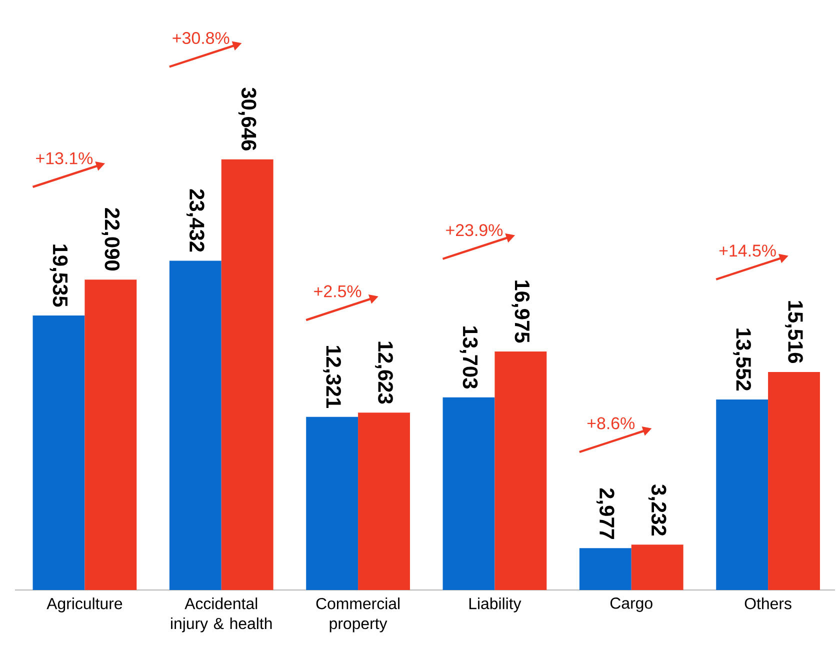  What do you see at coordinates (84, 605) in the screenshot?
I see `x-tick-label: Agriculture` at bounding box center [84, 605].